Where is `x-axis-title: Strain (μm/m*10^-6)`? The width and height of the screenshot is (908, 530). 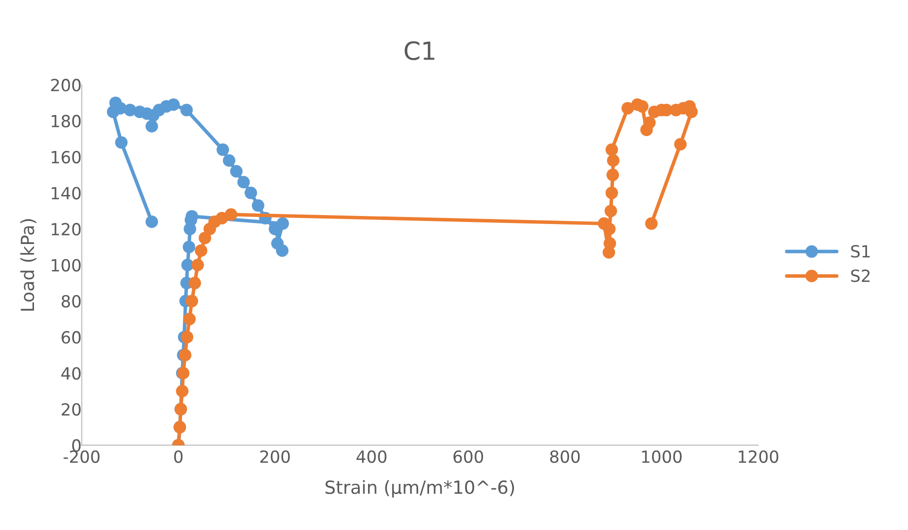
x-axis-title: Strain (μm/m*10^-6) is located at coordinates (420, 489).